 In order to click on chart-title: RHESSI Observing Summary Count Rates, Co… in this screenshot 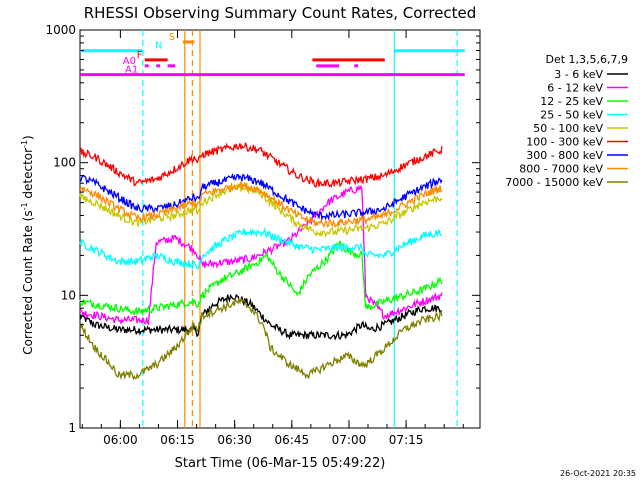, I will do `click(280, 13)`.